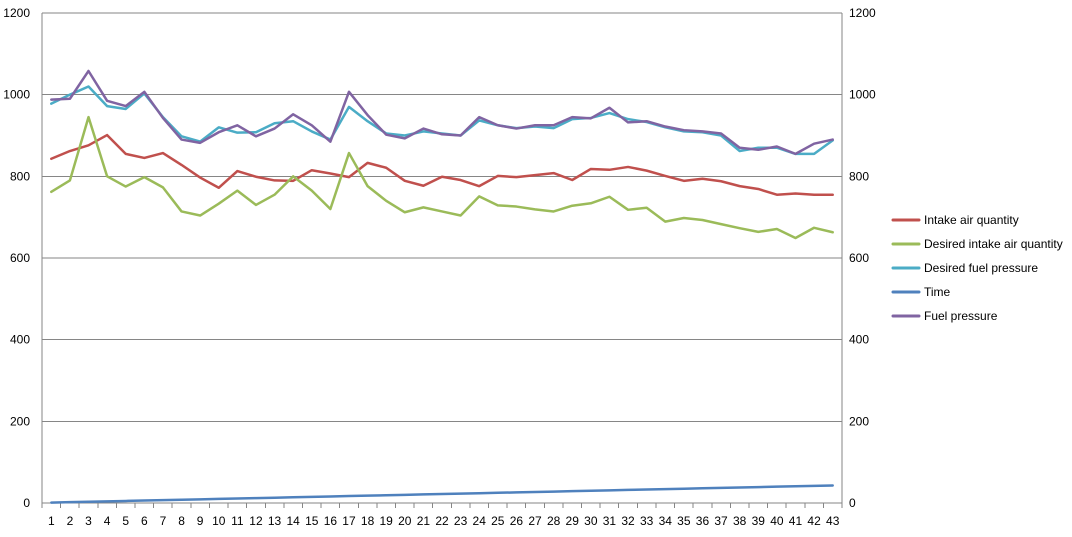 The height and width of the screenshot is (537, 1072). Describe the element at coordinates (144, 521) in the screenshot. I see `x-tick-label: 6` at that location.